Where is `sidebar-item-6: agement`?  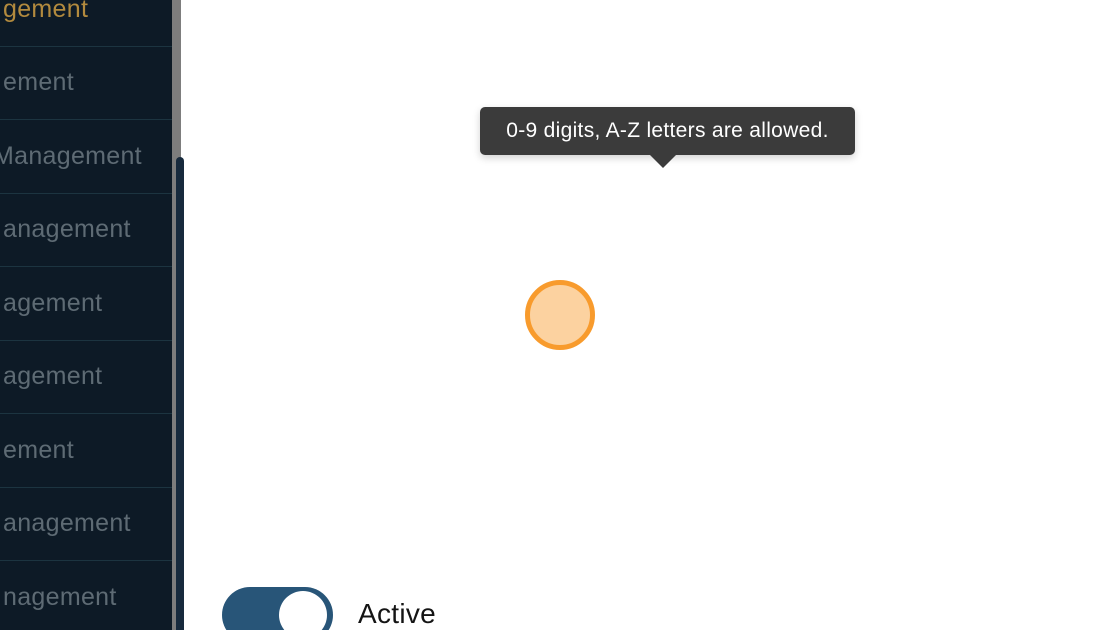 sidebar-item-6: agement is located at coordinates (86, 377).